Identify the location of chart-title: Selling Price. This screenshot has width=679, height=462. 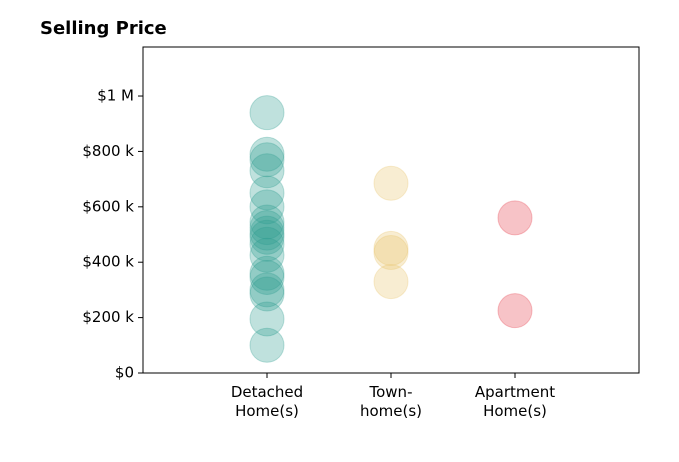
(103, 28).